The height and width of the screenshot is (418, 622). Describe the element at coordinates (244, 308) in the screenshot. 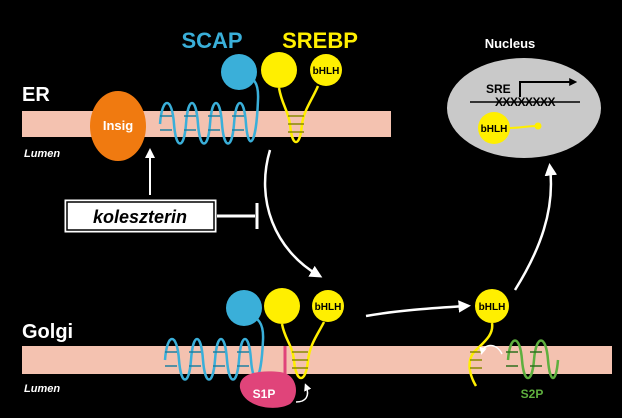

I see `scap-head-golgi` at that location.